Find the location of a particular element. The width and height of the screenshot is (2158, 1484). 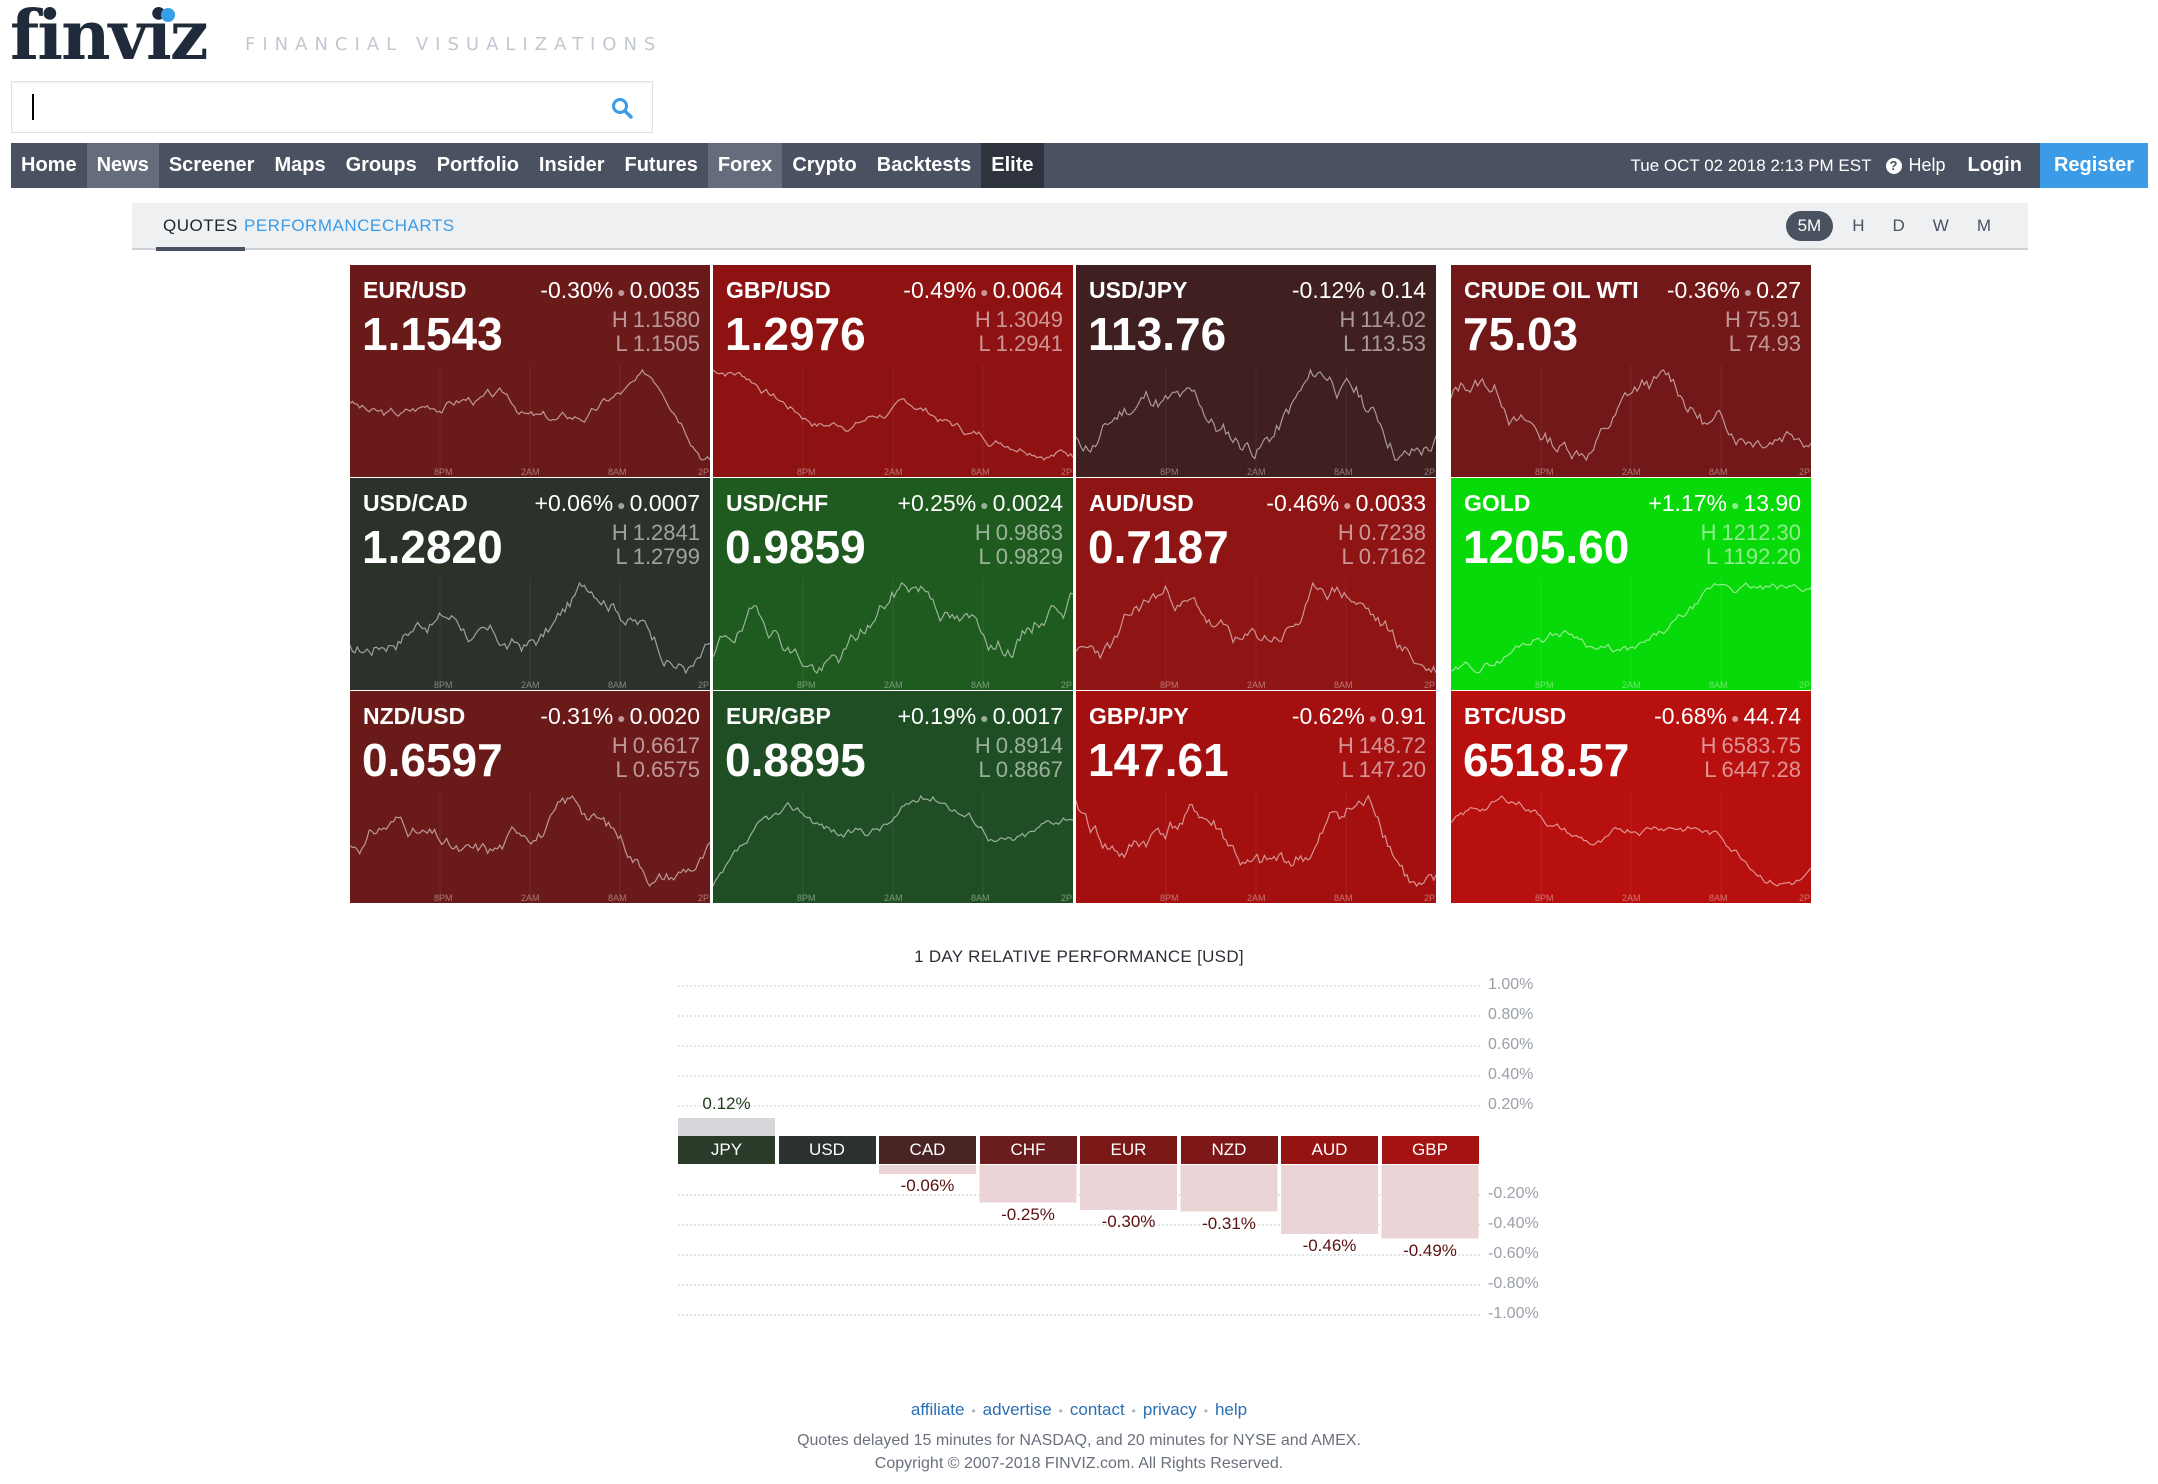

tile-symbol: CRUDE OIL WTI is located at coordinates (1551, 290).